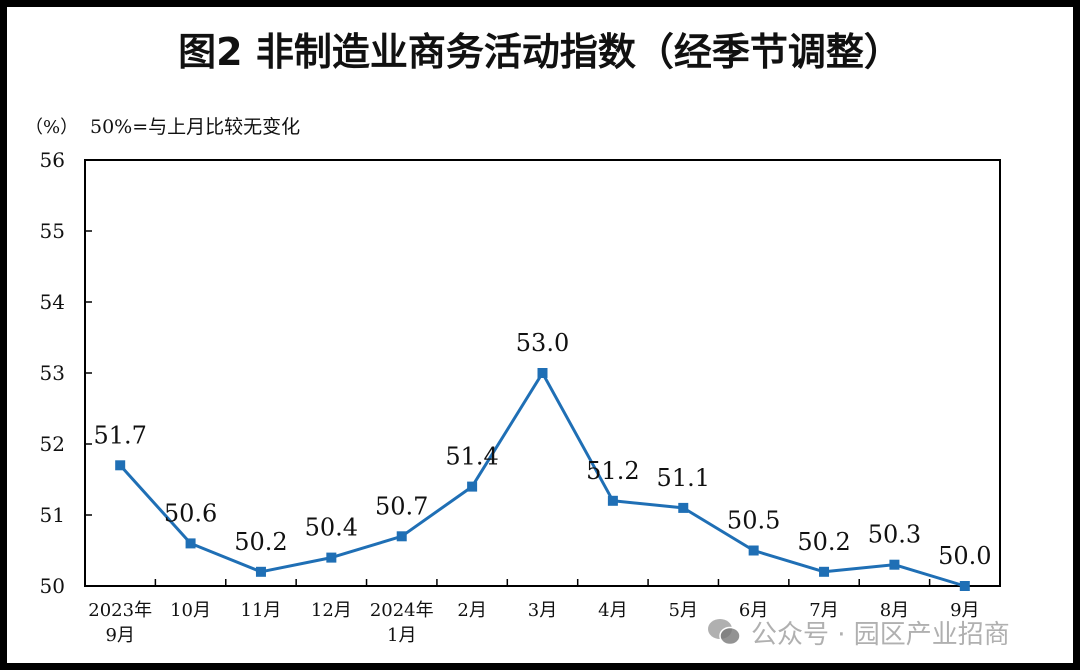 Image resolution: width=1080 pixels, height=670 pixels. I want to click on x-tick-label: 7月, so click(823, 610).